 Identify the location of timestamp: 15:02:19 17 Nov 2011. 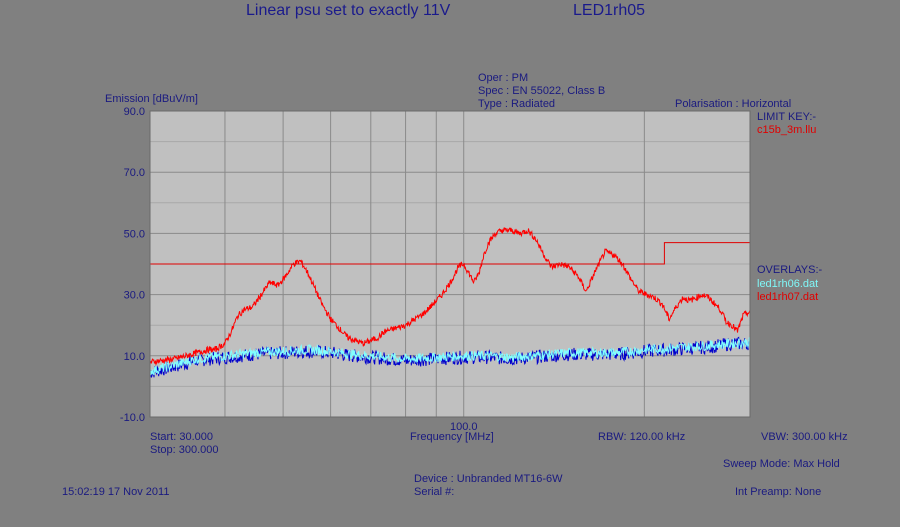
(116, 492).